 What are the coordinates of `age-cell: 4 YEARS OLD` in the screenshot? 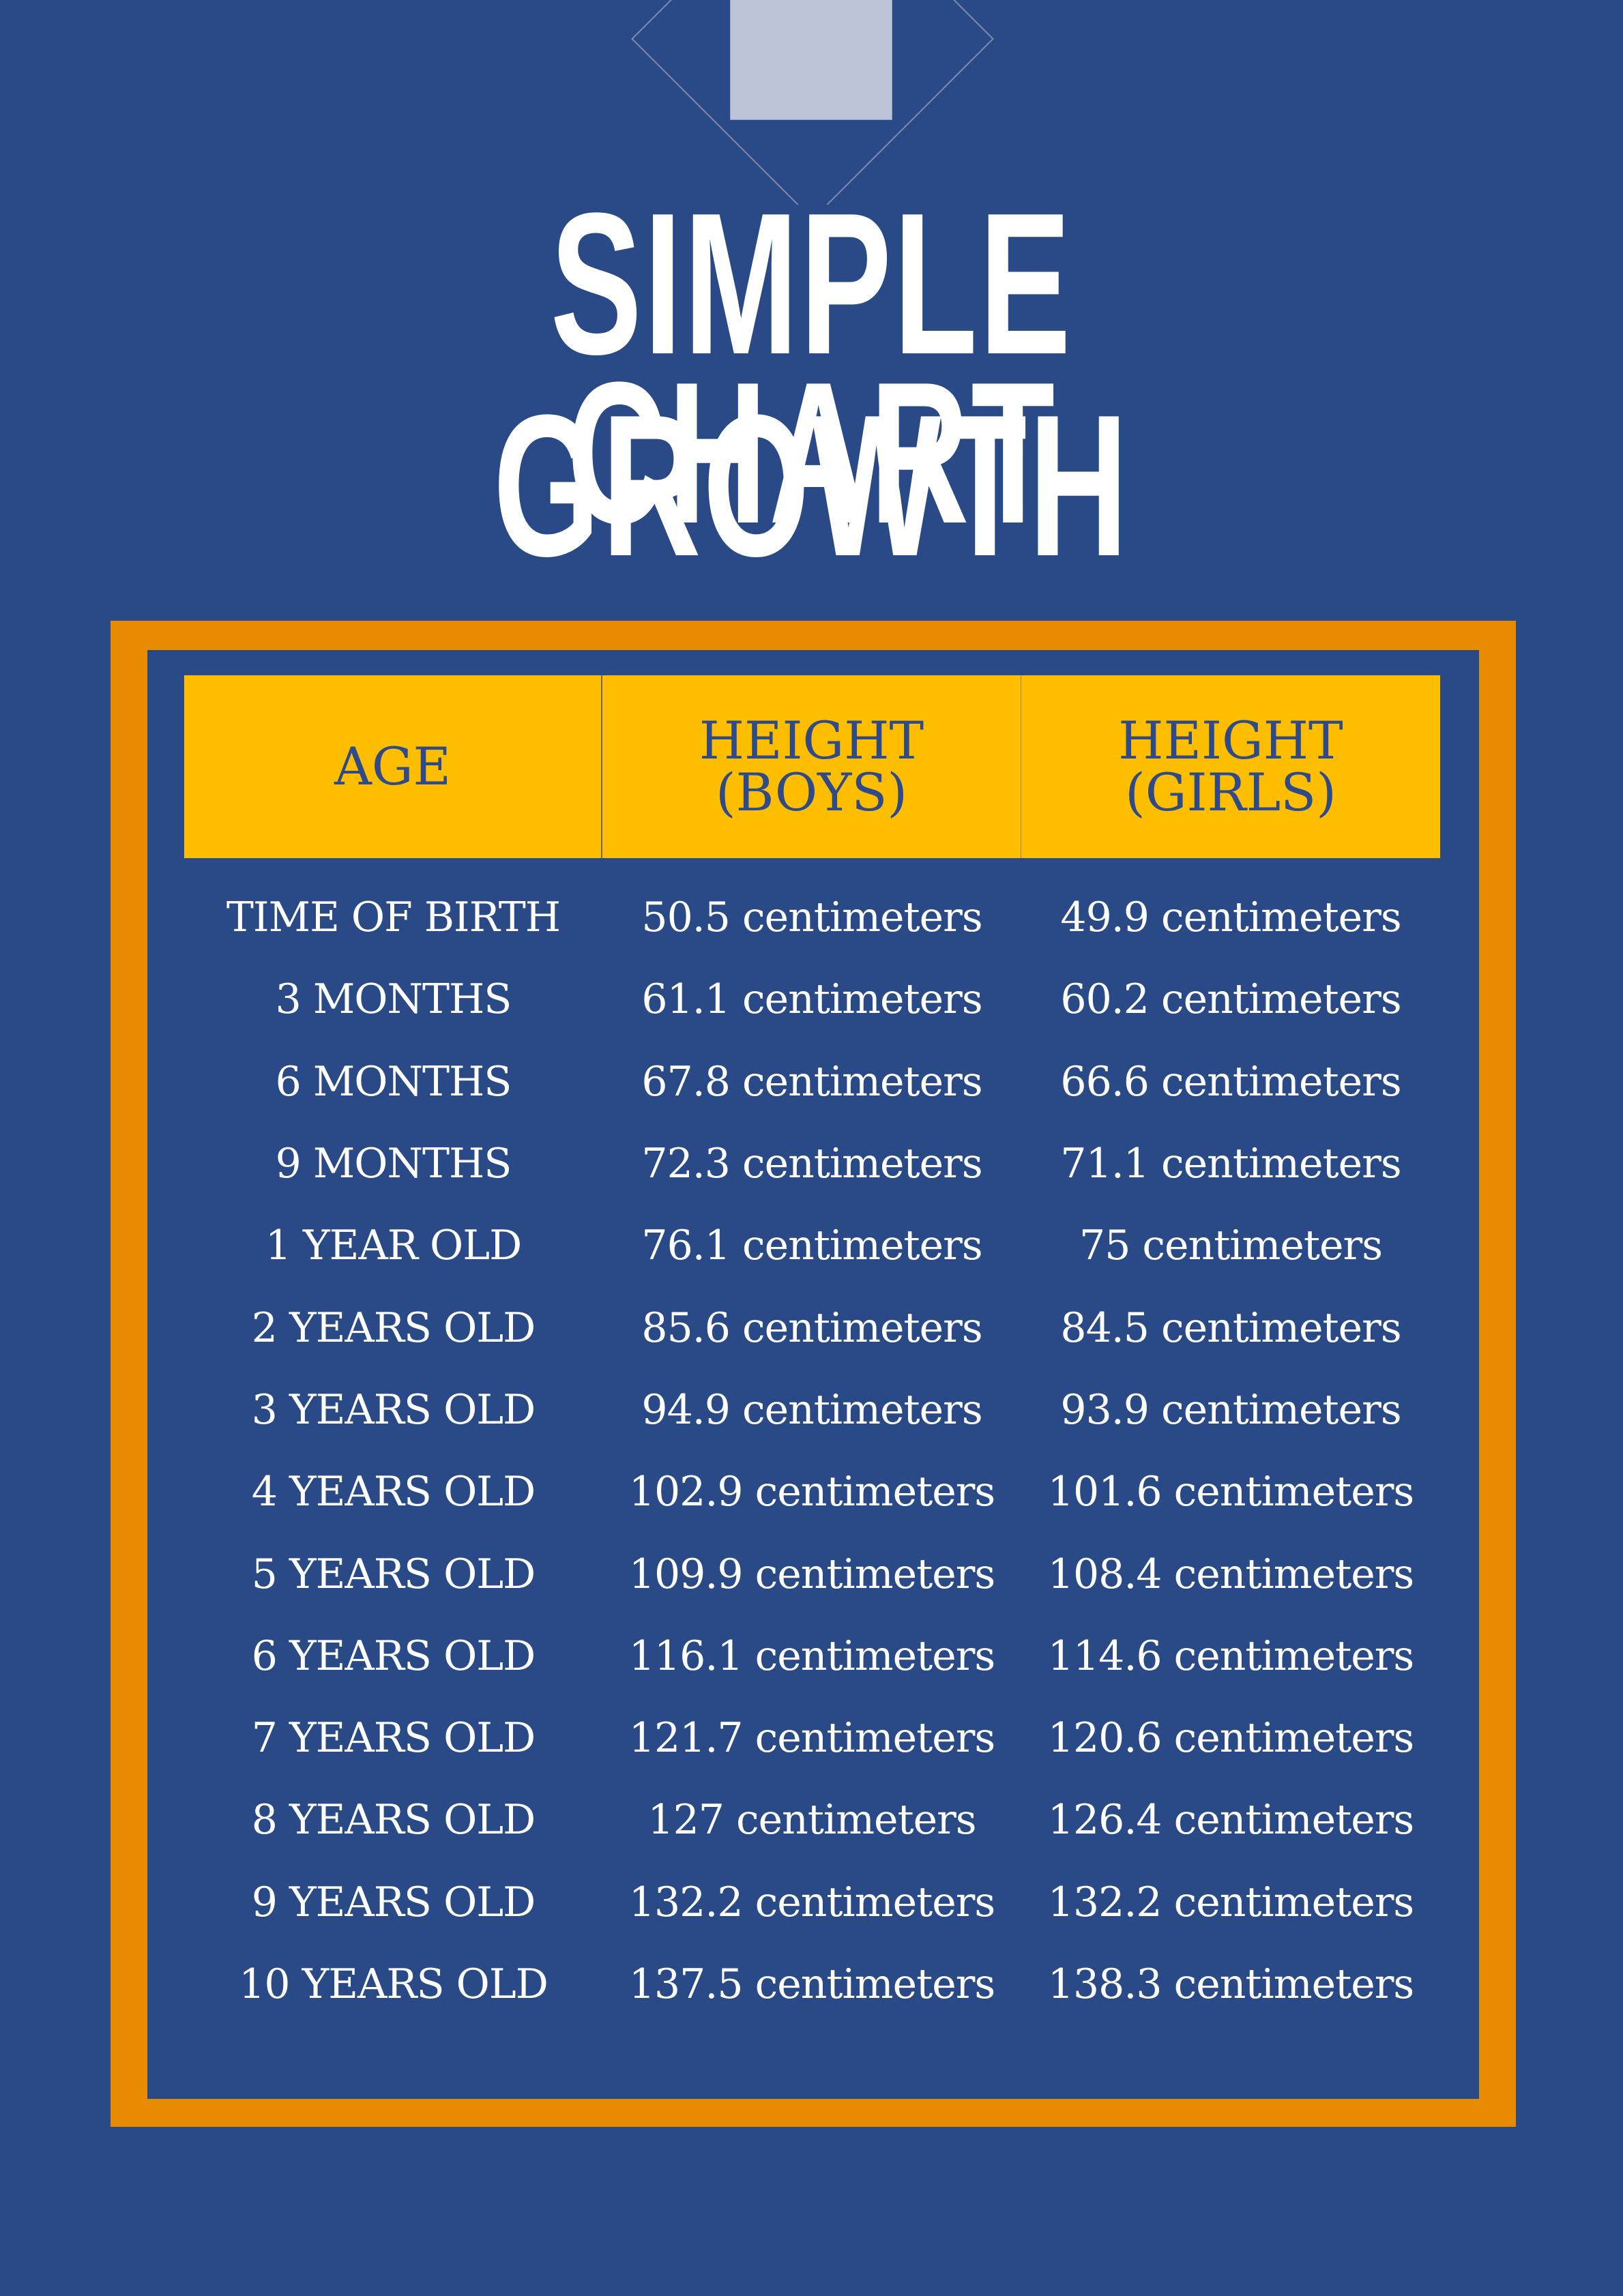 It's located at (393, 1492).